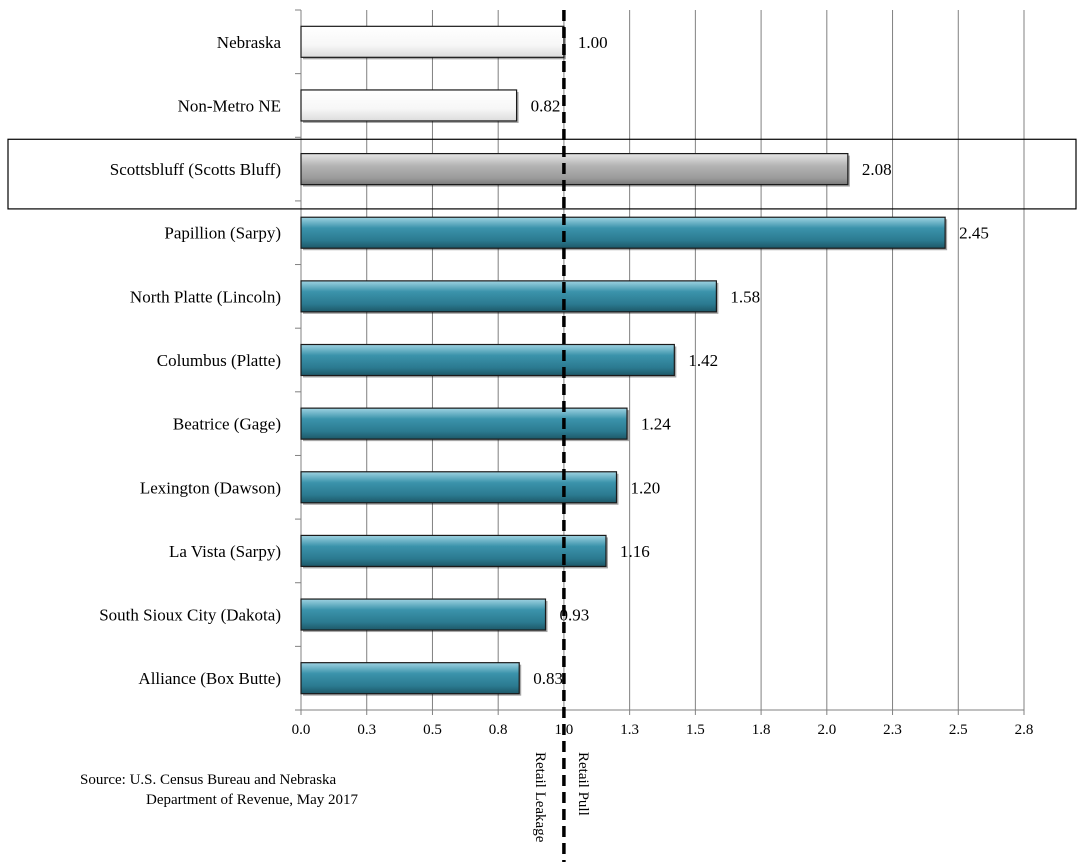 This screenshot has height=867, width=1078. I want to click on highlight-box, so click(542, 174).